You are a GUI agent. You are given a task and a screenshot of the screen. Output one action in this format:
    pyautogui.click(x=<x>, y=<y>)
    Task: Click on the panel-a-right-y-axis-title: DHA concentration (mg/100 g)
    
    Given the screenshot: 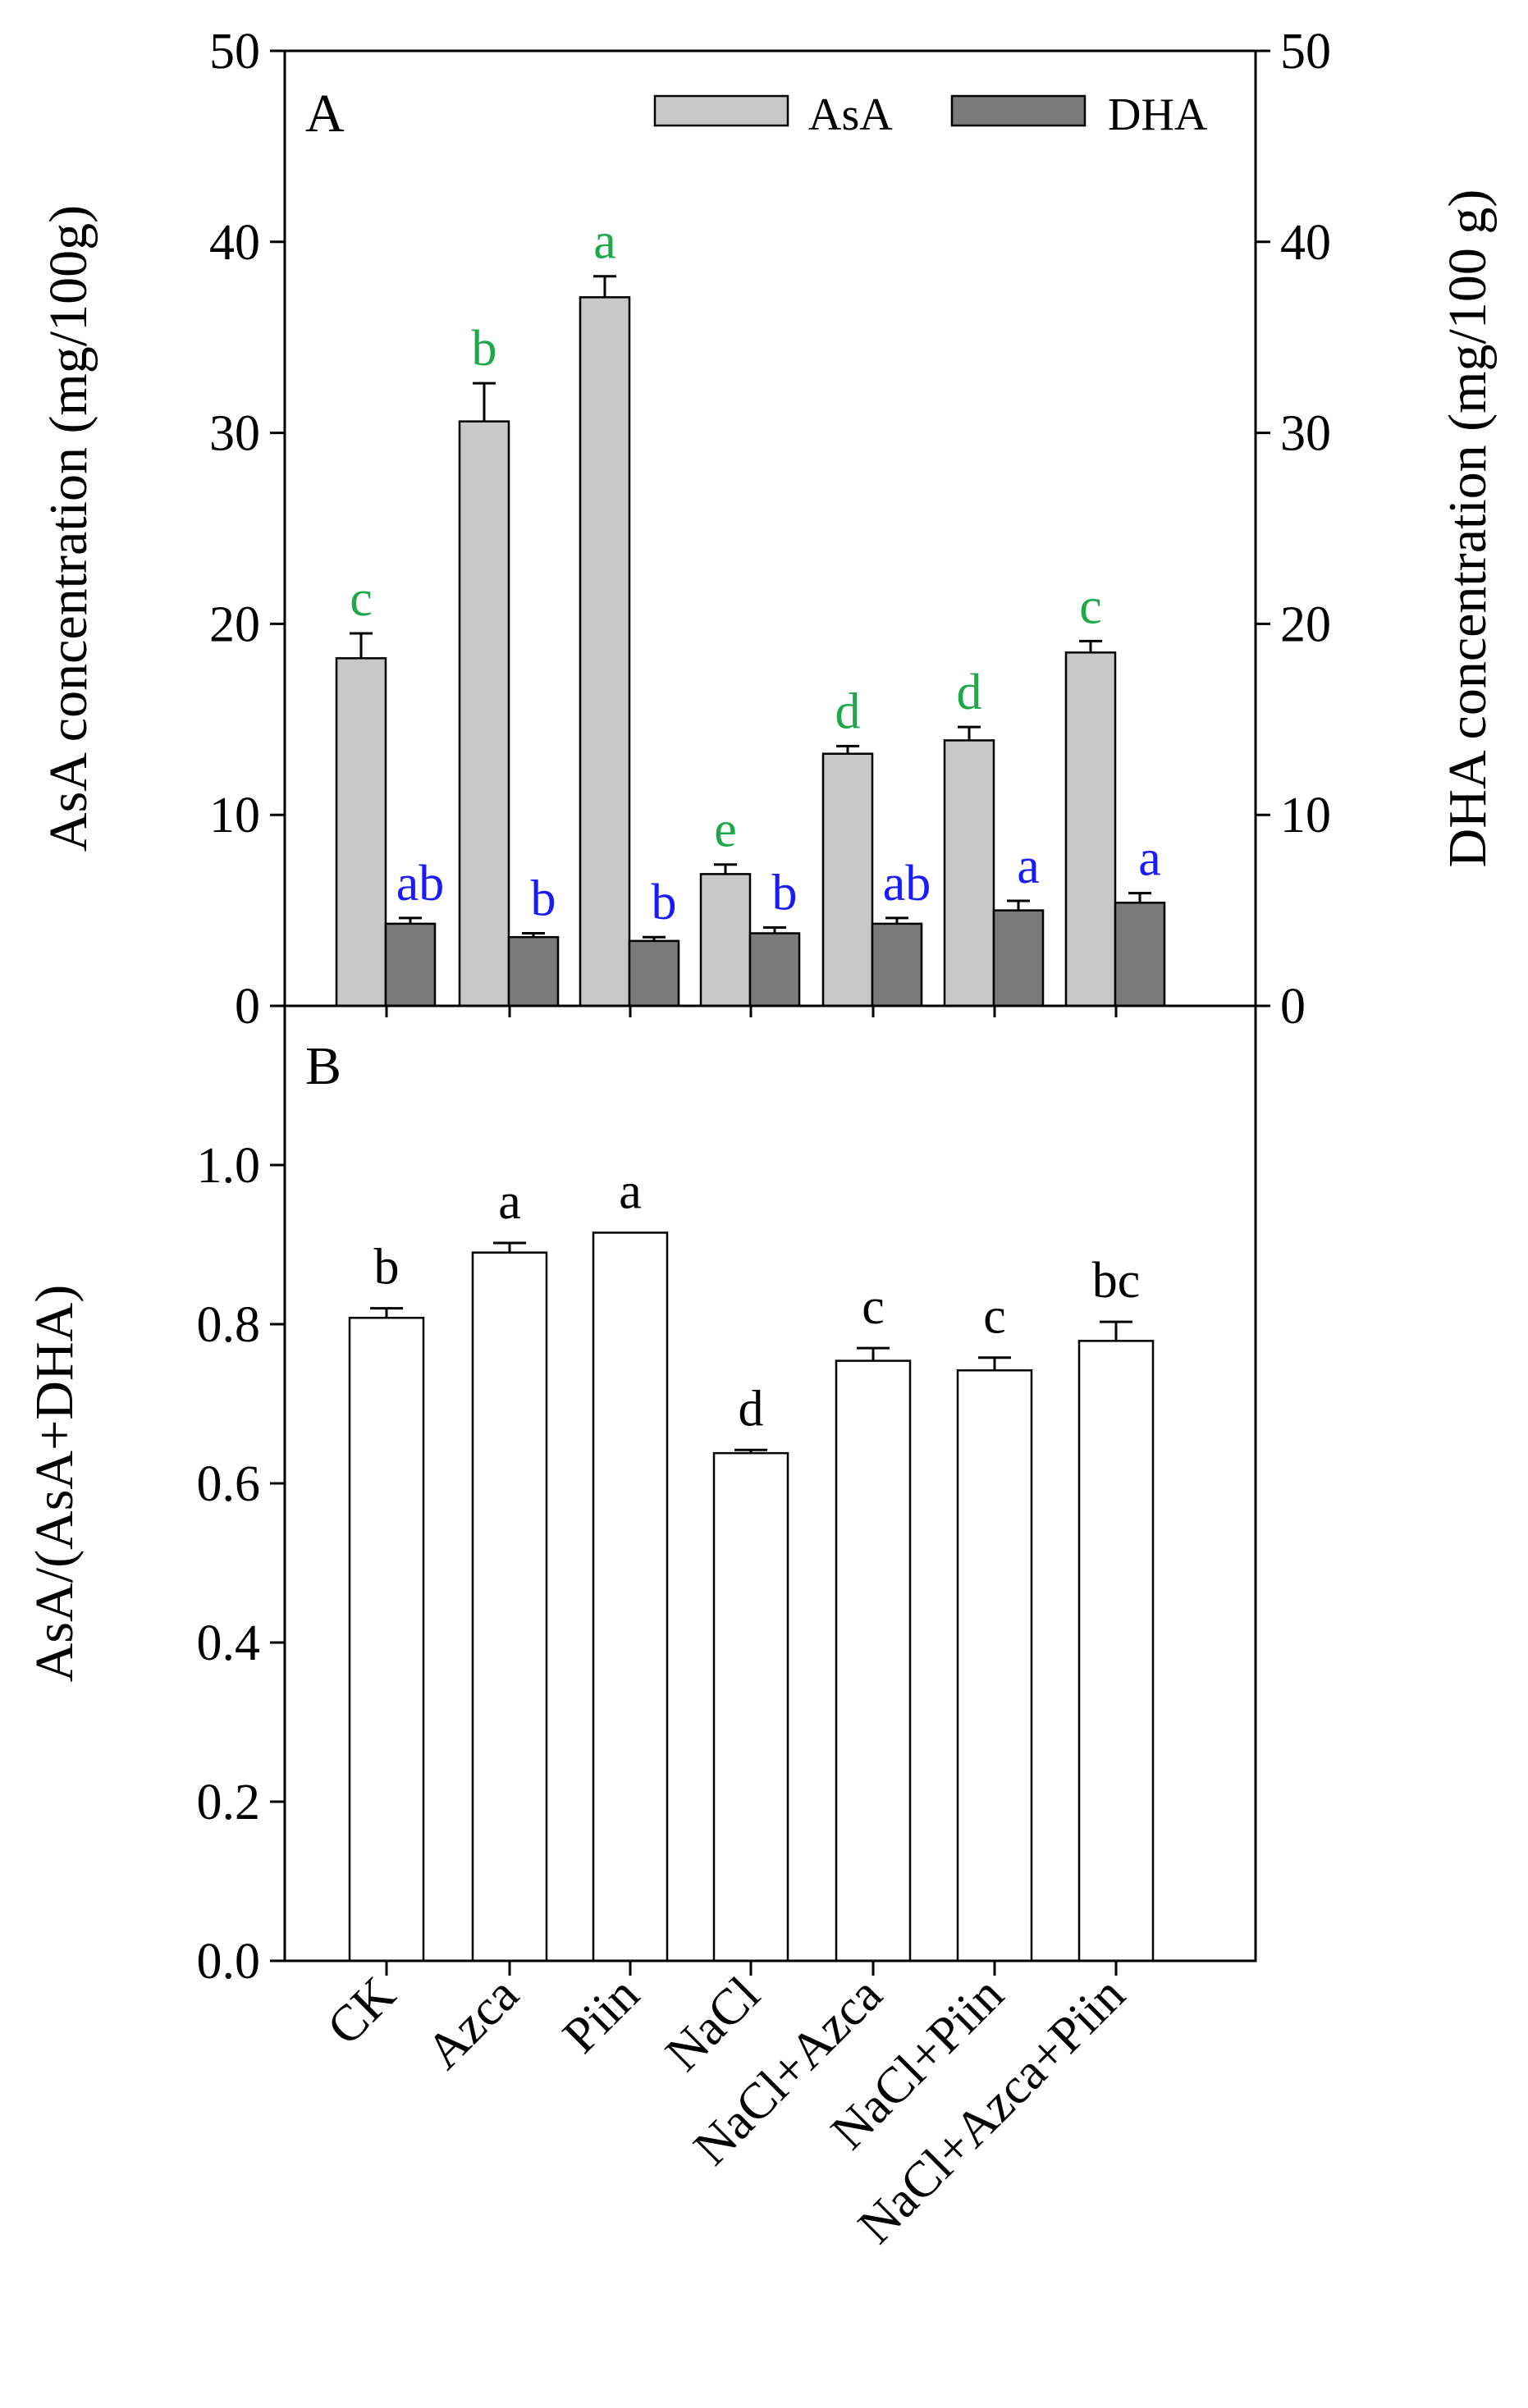 What is the action you would take?
    pyautogui.click(x=1468, y=529)
    